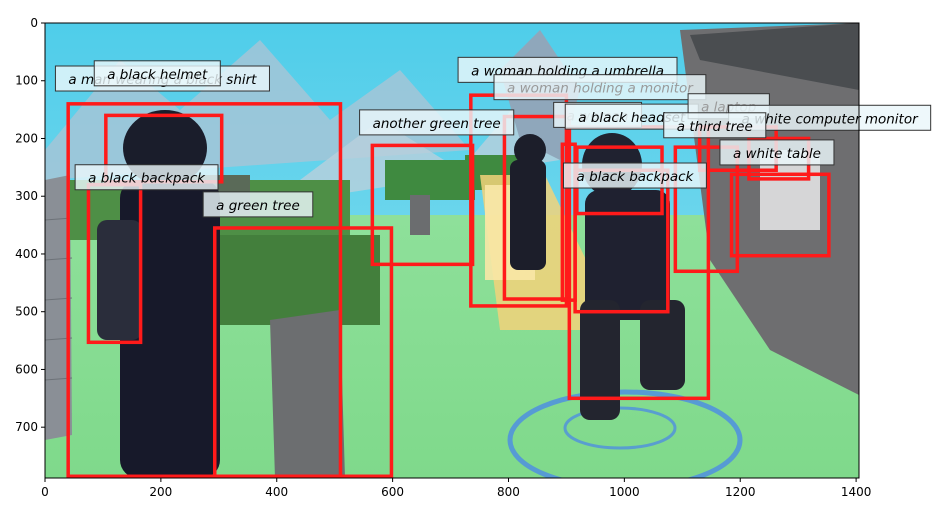 The width and height of the screenshot is (942, 521). I want to click on x-tick-label: 1400, so click(856, 492).